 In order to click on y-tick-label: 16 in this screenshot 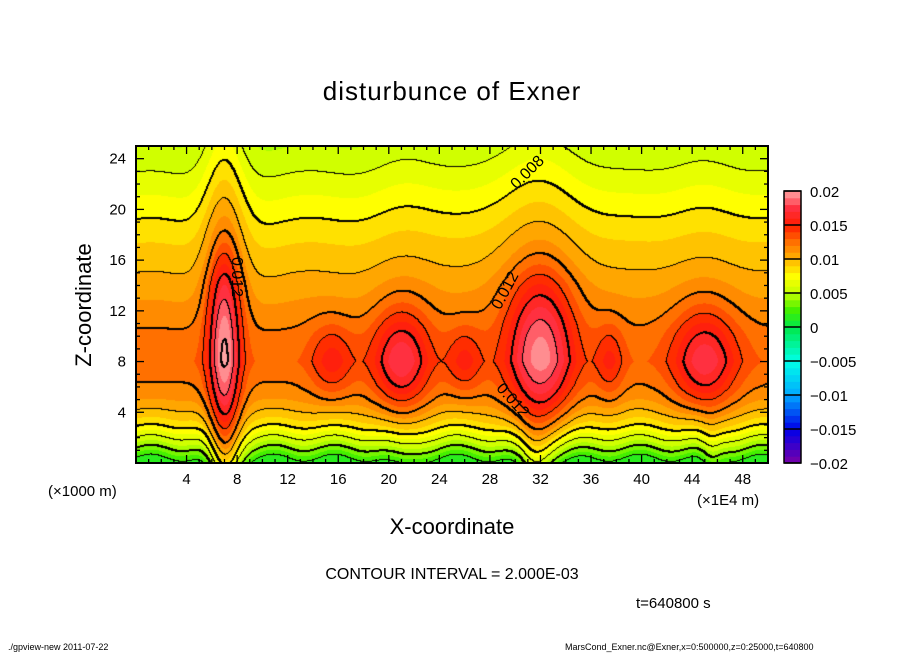, I will do `click(117, 260)`.